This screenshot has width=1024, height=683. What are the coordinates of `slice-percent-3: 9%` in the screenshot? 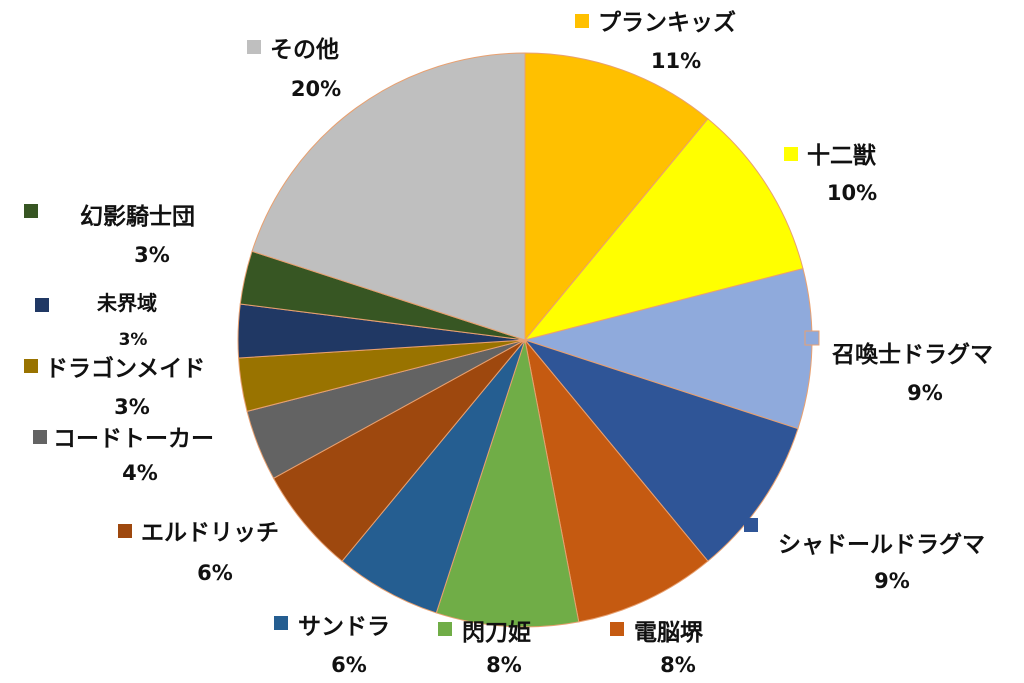 It's located at (892, 581).